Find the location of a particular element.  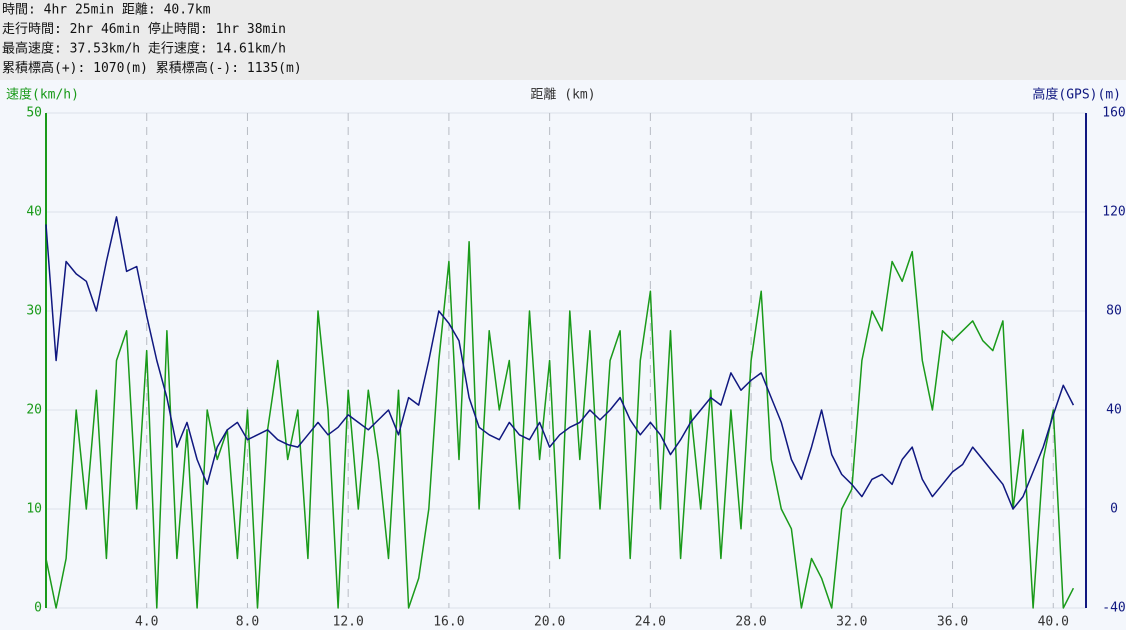

y-axis-label: 速度(km/h) is located at coordinates (42, 95).